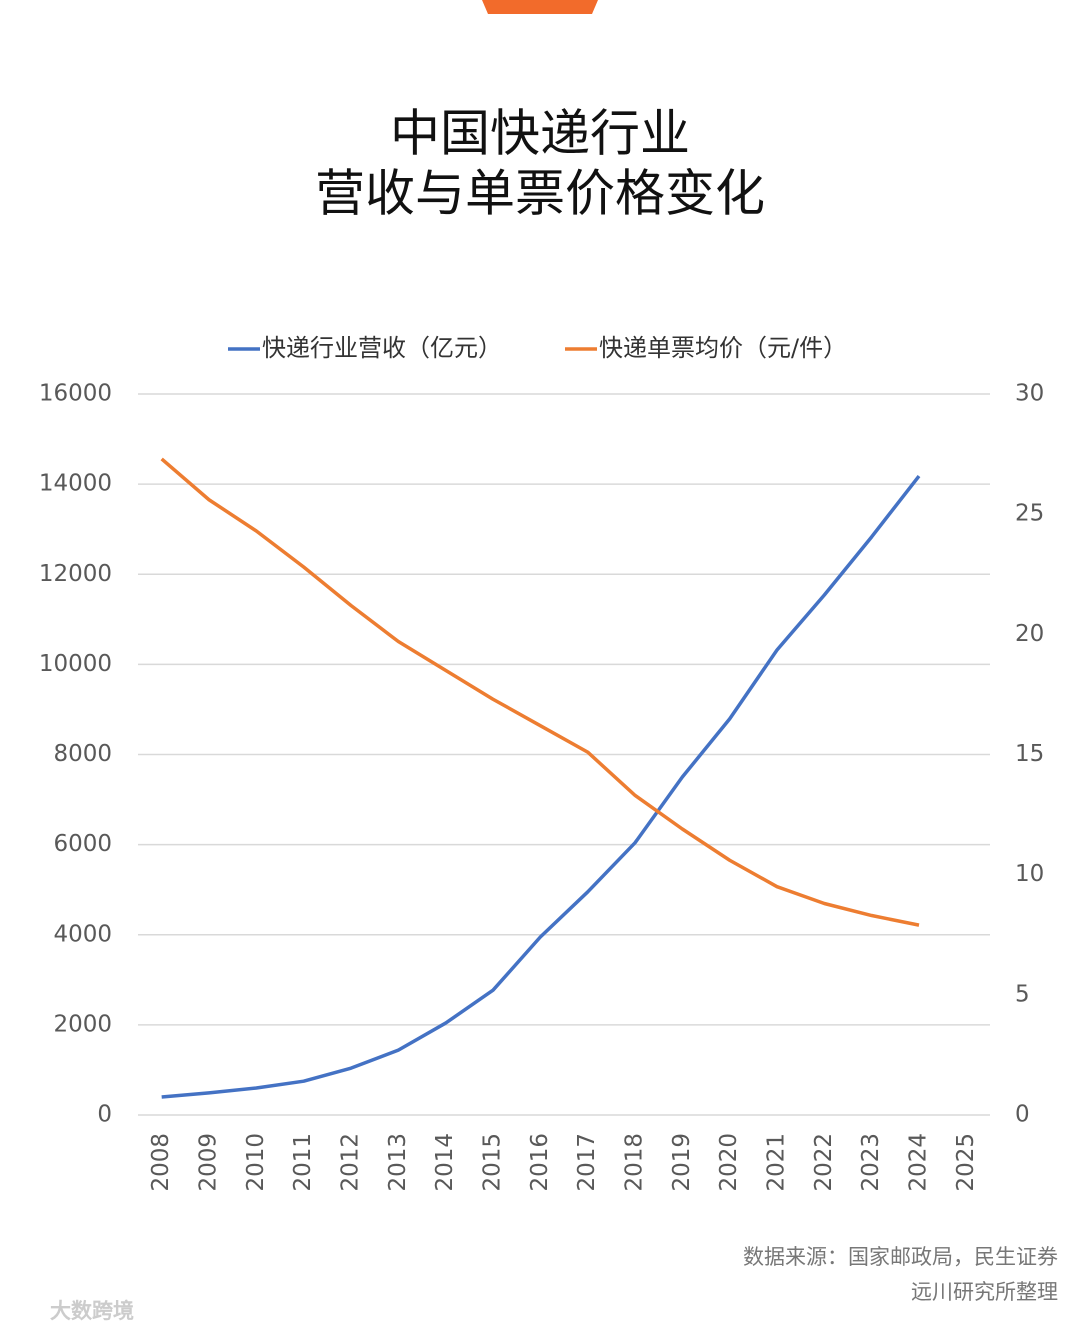 This screenshot has height=1333, width=1080. I want to click on x-tick-label: 2017, so click(587, 1162).